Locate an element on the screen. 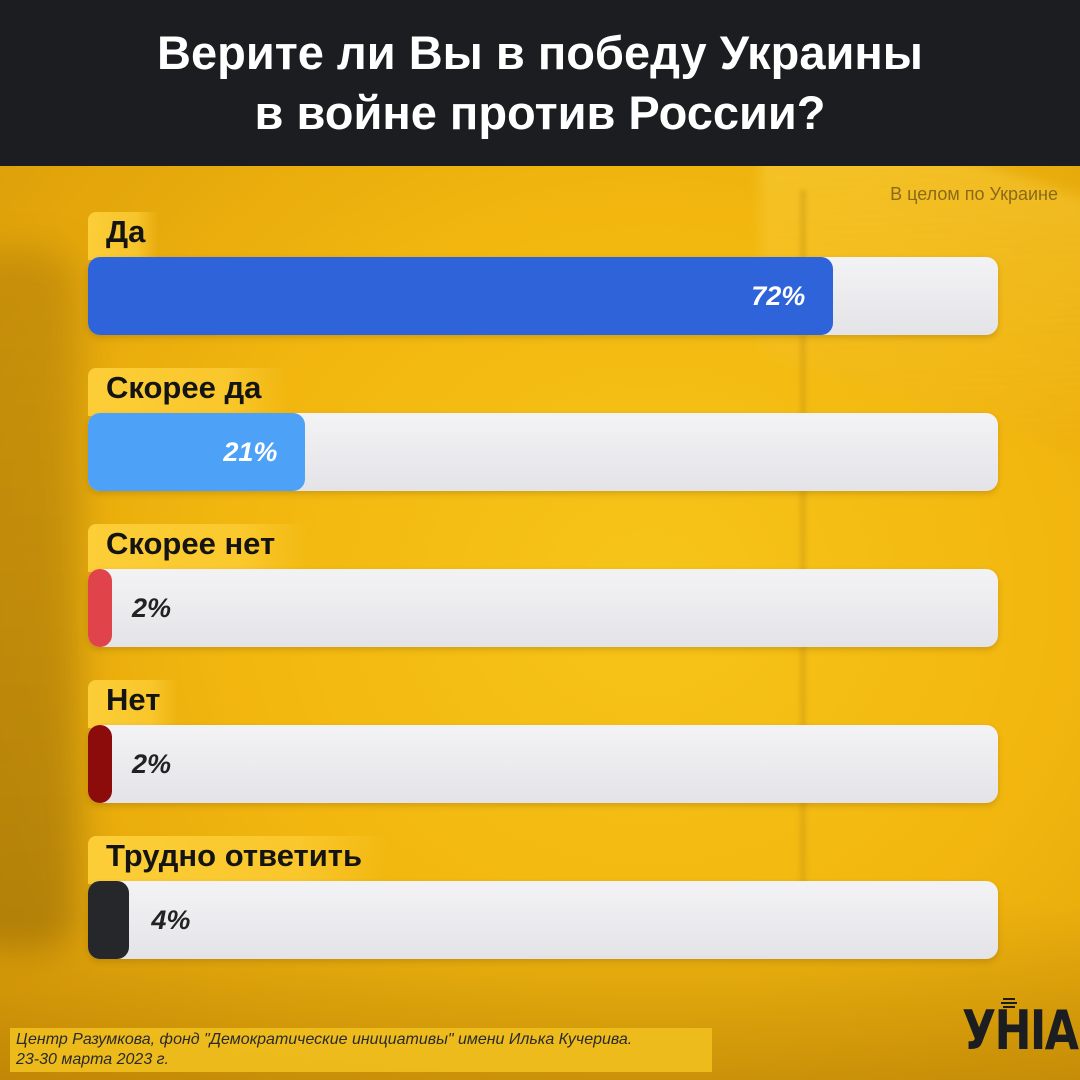 The height and width of the screenshot is (1080, 1080). chart-subtitle: В целом по Украине is located at coordinates (974, 194).